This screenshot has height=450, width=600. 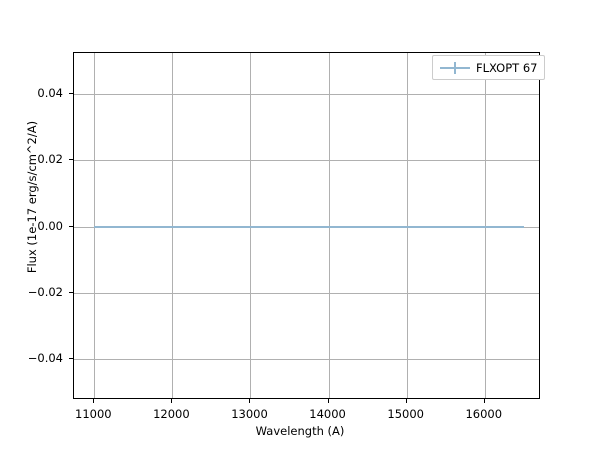 What do you see at coordinates (50, 159) in the screenshot?
I see `y-tick-label: 0.02` at bounding box center [50, 159].